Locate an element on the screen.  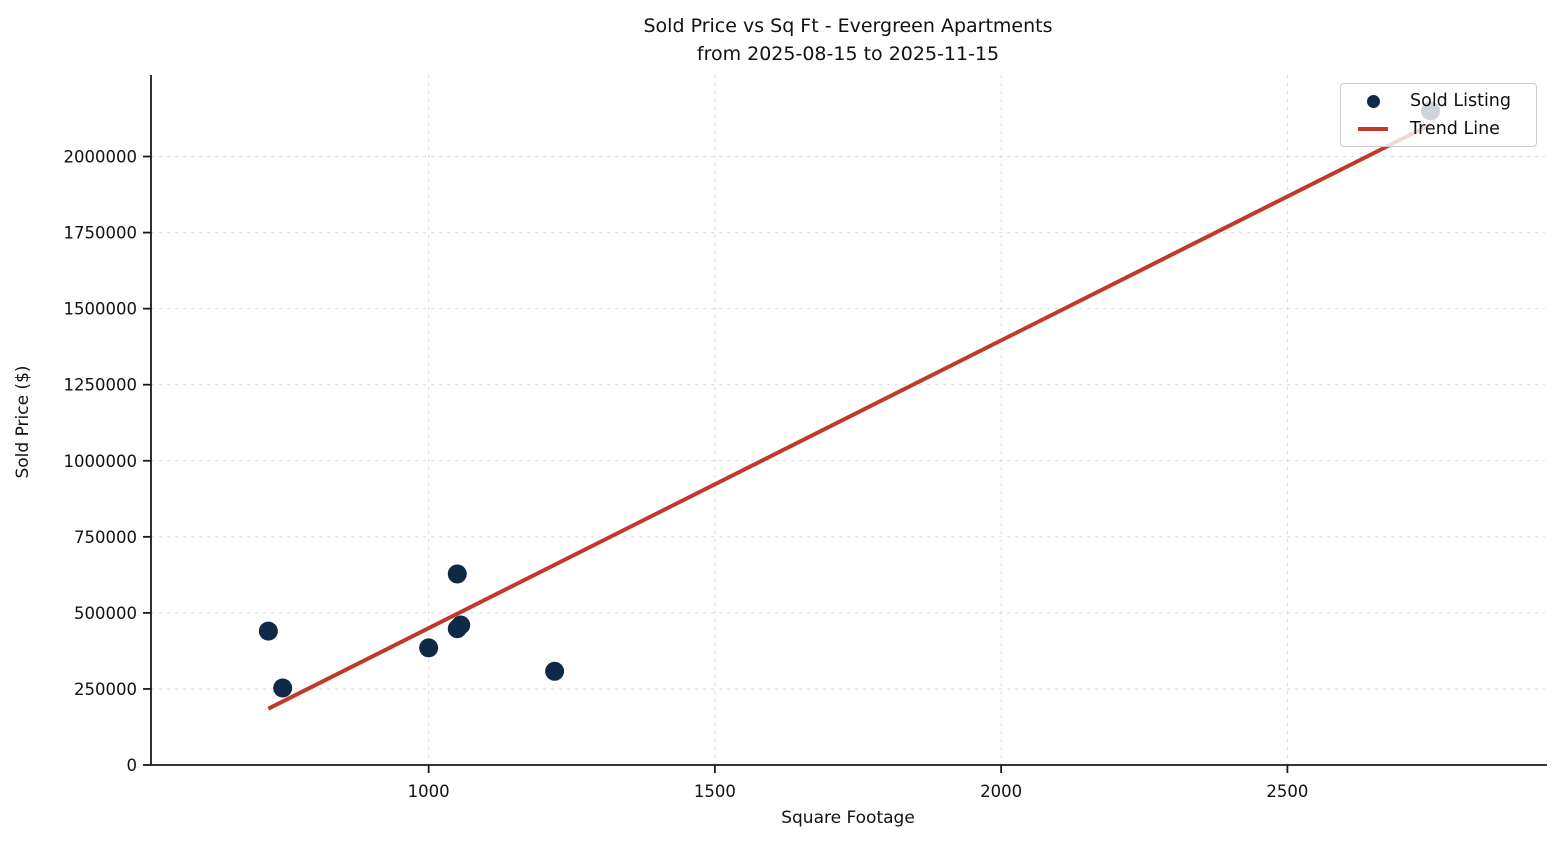
legend-item-trend-line: Trend Line is located at coordinates (1438, 129).